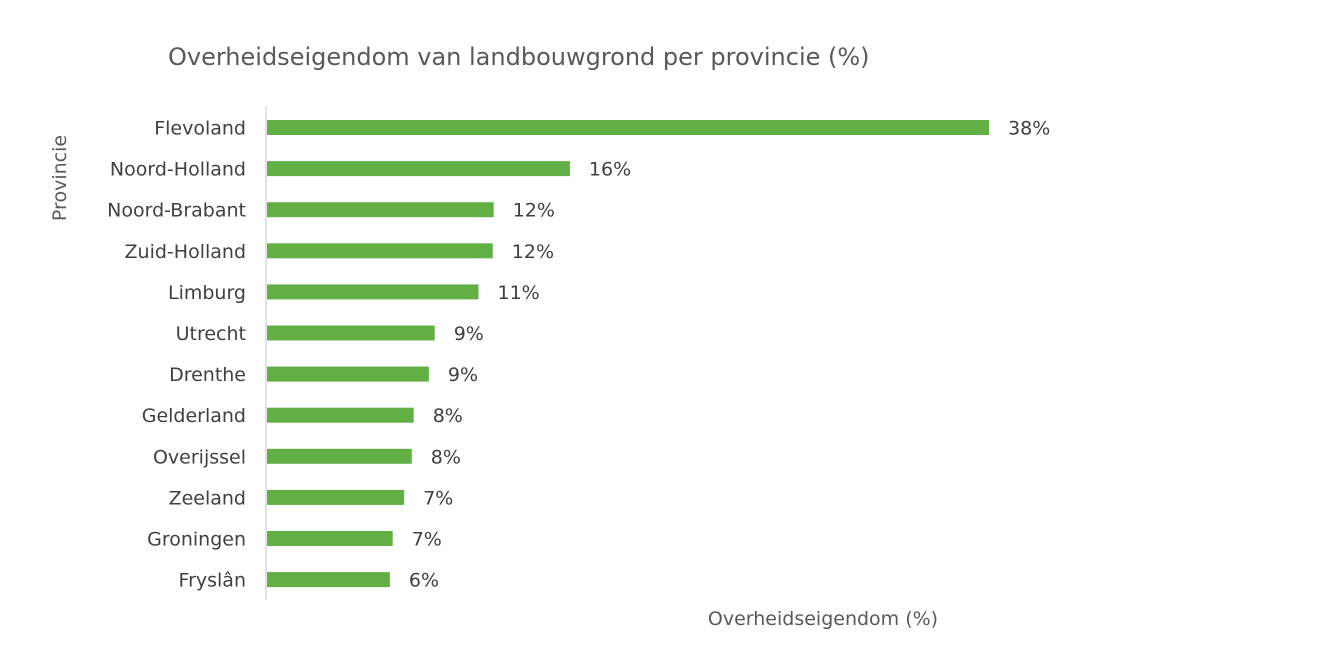 This screenshot has width=1320, height=664. Describe the element at coordinates (463, 375) in the screenshot. I see `data-label-drenthe: 9%` at that location.